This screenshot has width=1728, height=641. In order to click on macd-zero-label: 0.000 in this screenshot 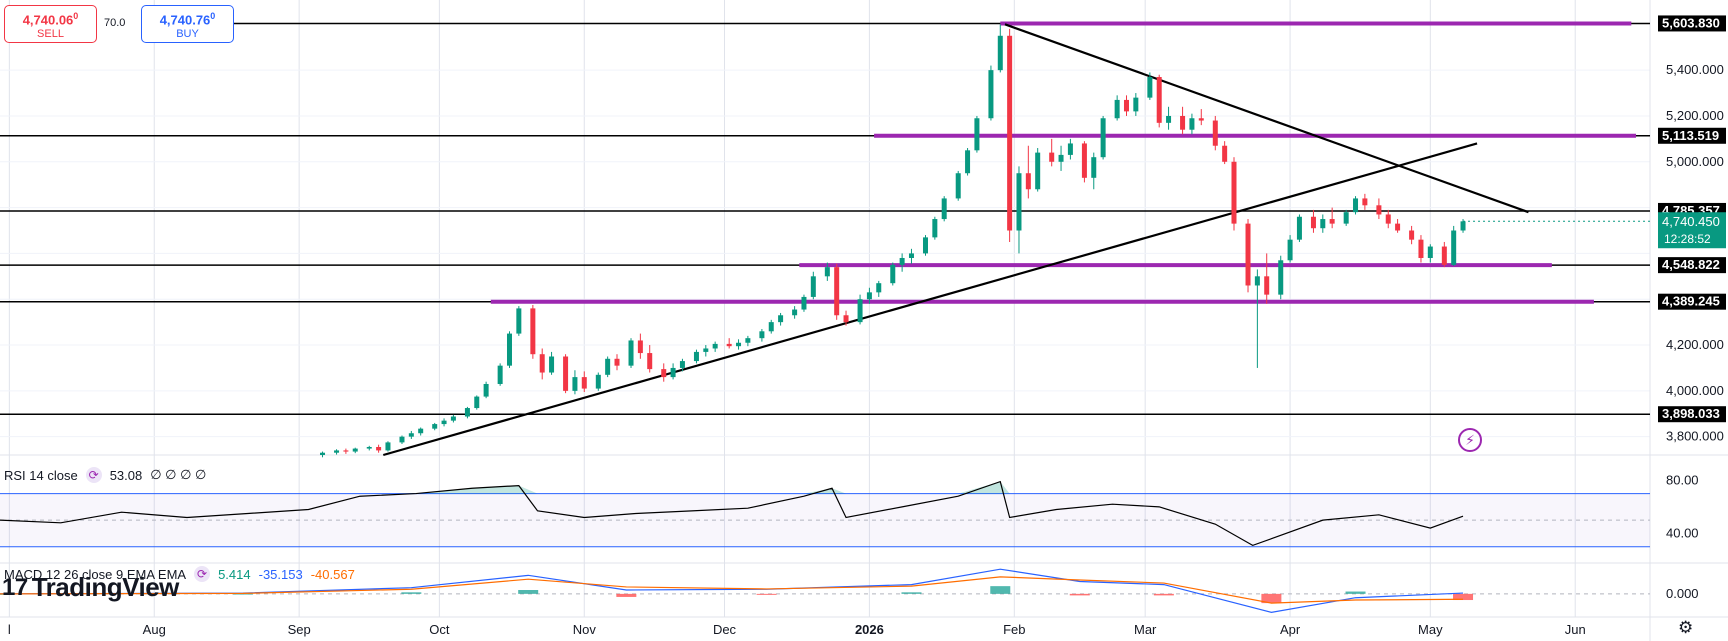, I will do `click(1682, 593)`.